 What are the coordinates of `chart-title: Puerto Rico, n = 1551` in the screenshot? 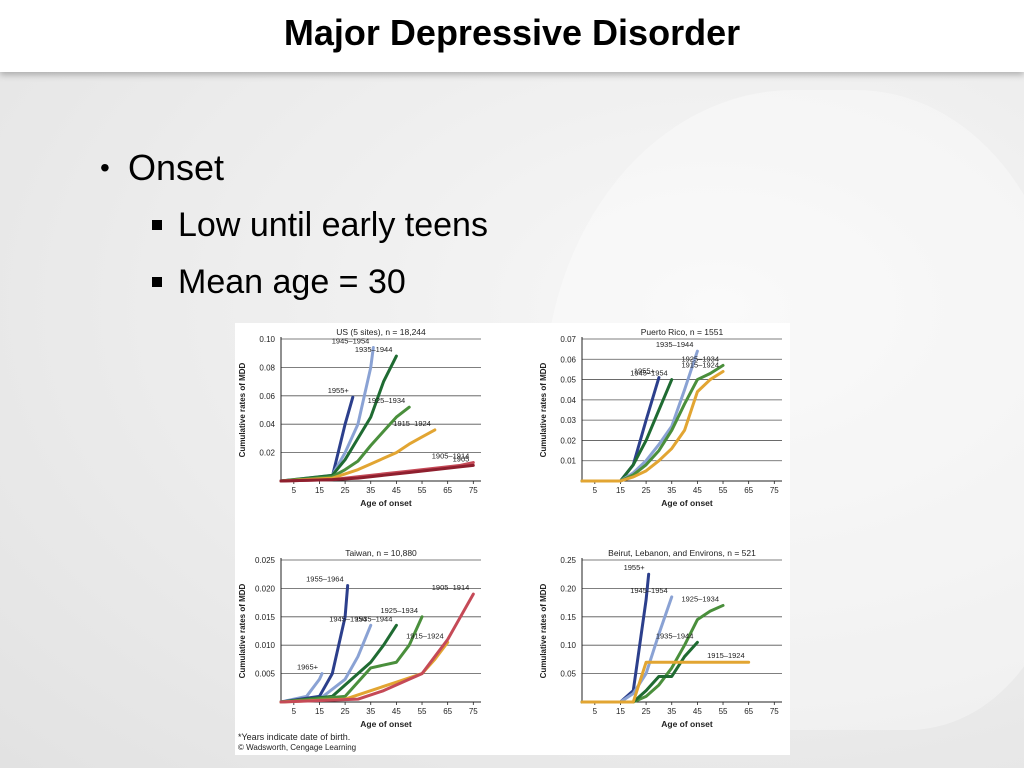 It's located at (682, 332).